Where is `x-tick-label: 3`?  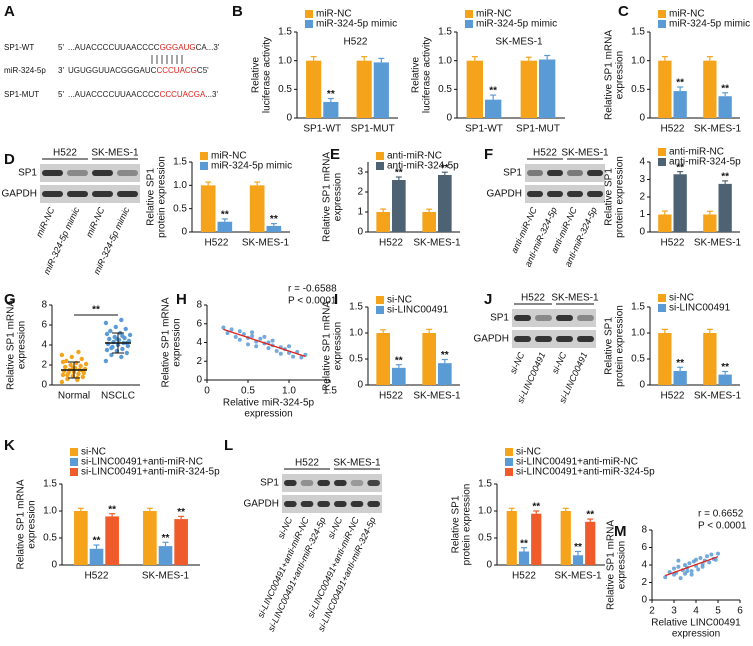 x-tick-label: 3 is located at coordinates (674, 611).